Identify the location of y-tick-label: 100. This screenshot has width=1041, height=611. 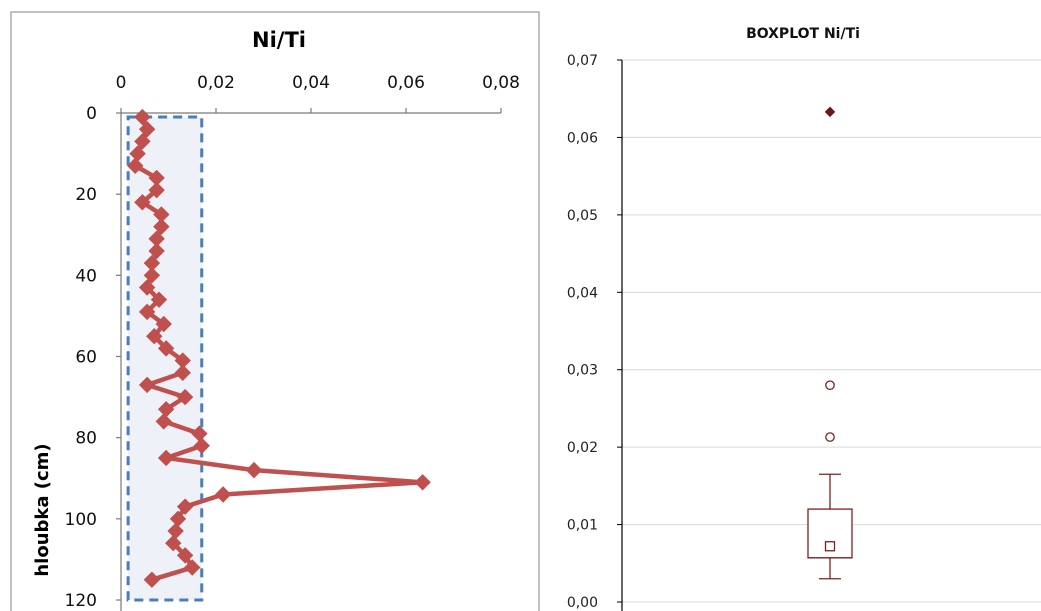
(81, 520).